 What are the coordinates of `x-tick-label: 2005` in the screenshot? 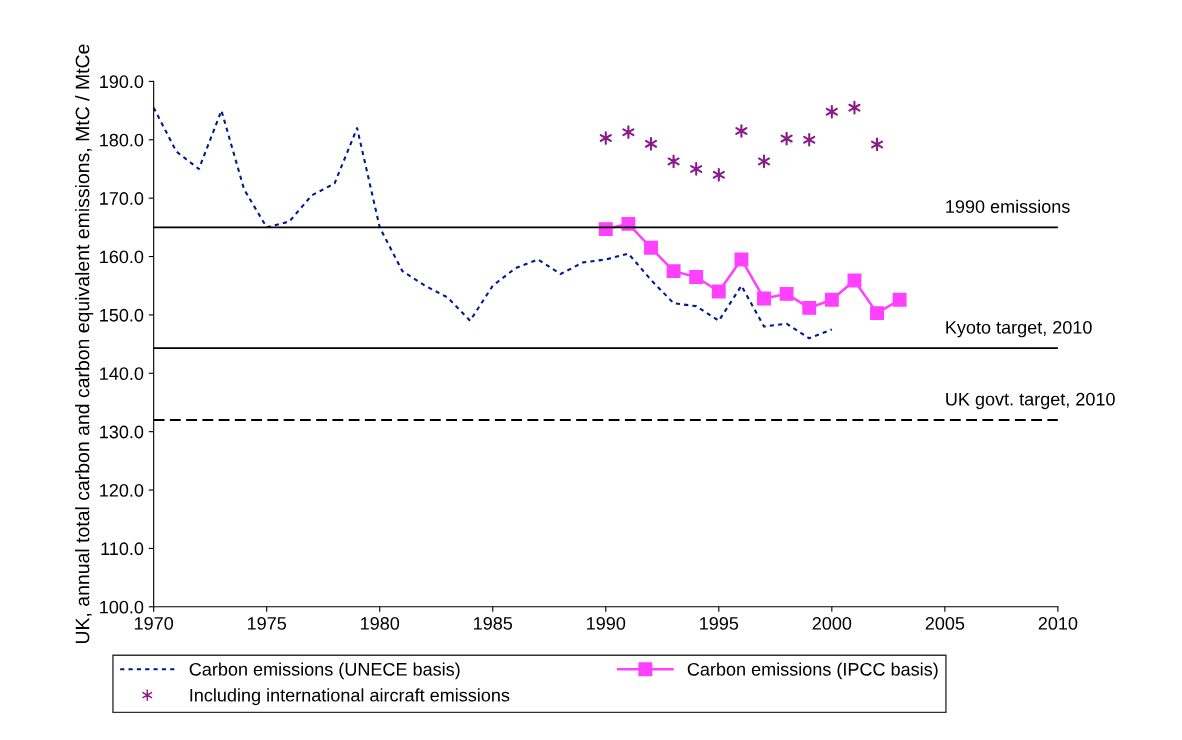 It's located at (945, 623).